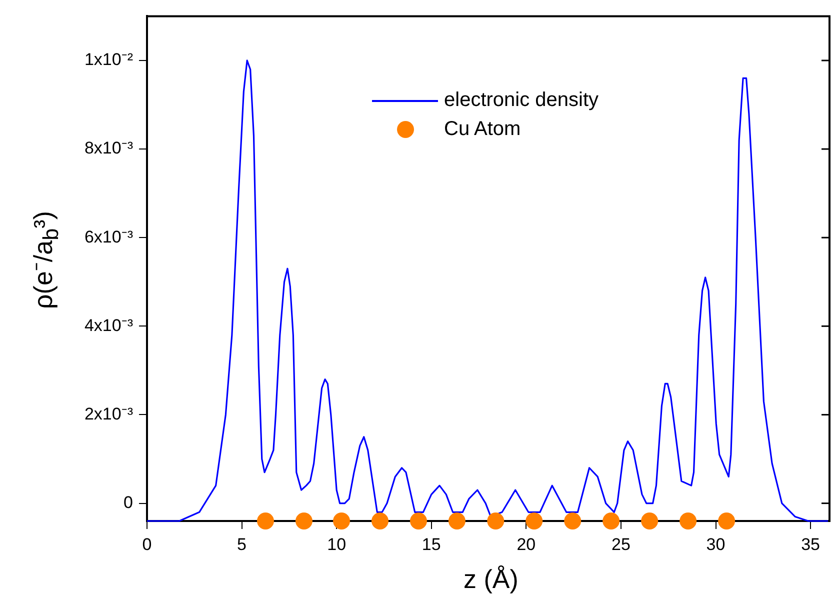 The height and width of the screenshot is (606, 838). I want to click on y-tick-label: 8x10⁻³, so click(109, 148).